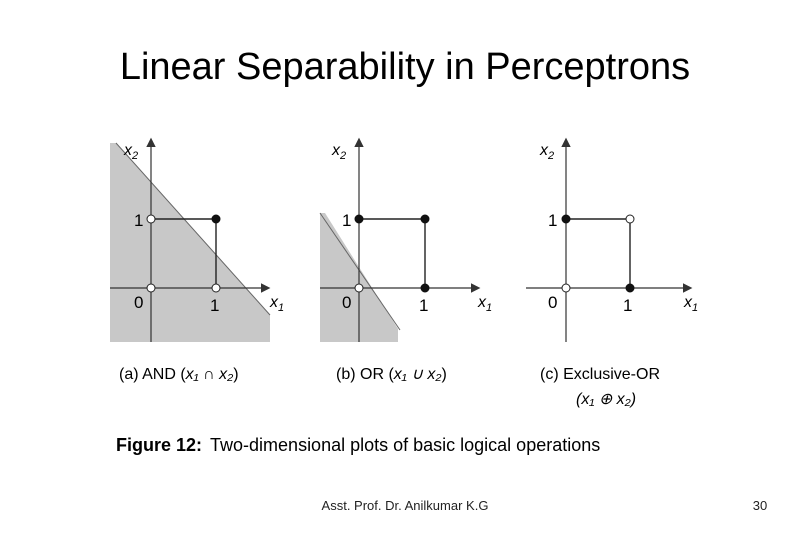 This screenshot has width=810, height=540. I want to click on or-unit-square, so click(392, 253).